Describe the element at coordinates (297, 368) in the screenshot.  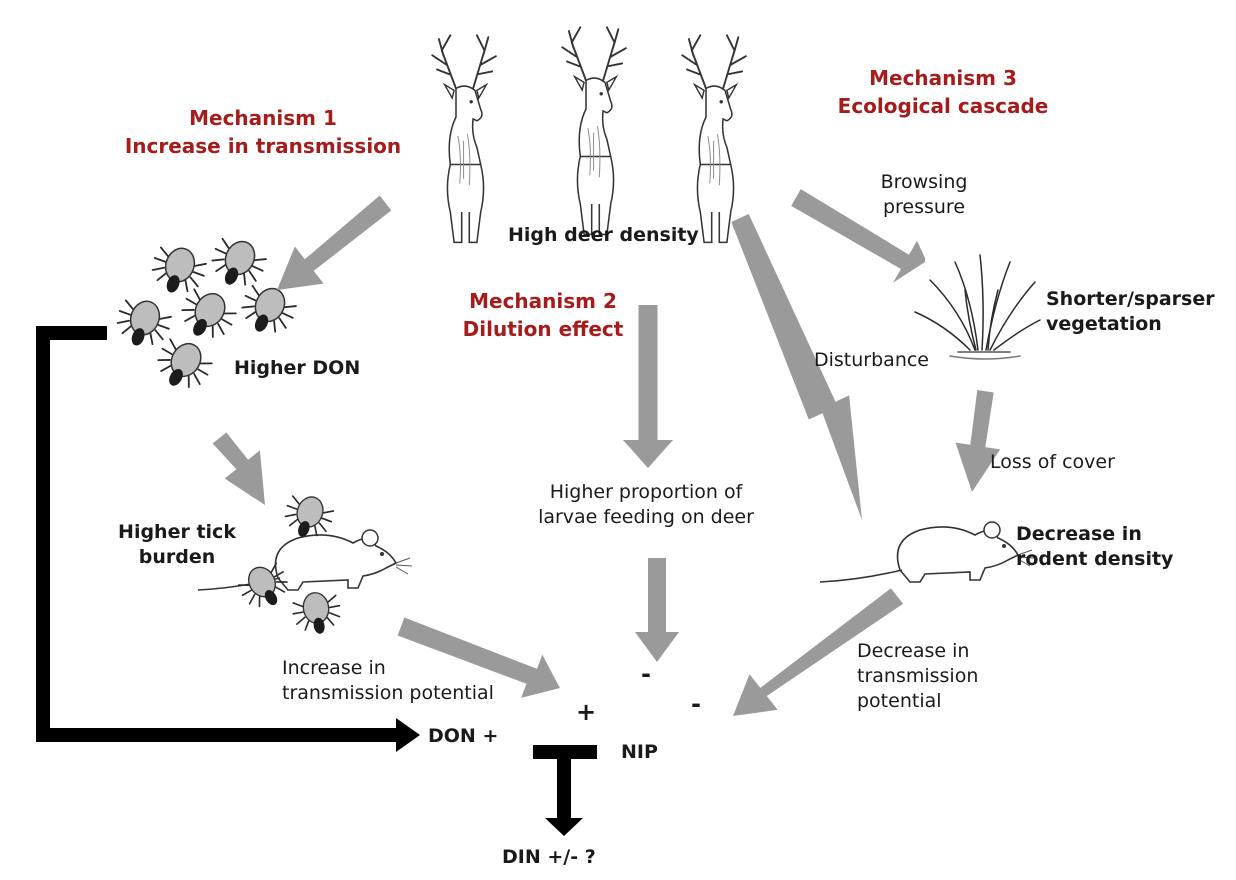
I see `node-higher-don: Higher DON` at that location.